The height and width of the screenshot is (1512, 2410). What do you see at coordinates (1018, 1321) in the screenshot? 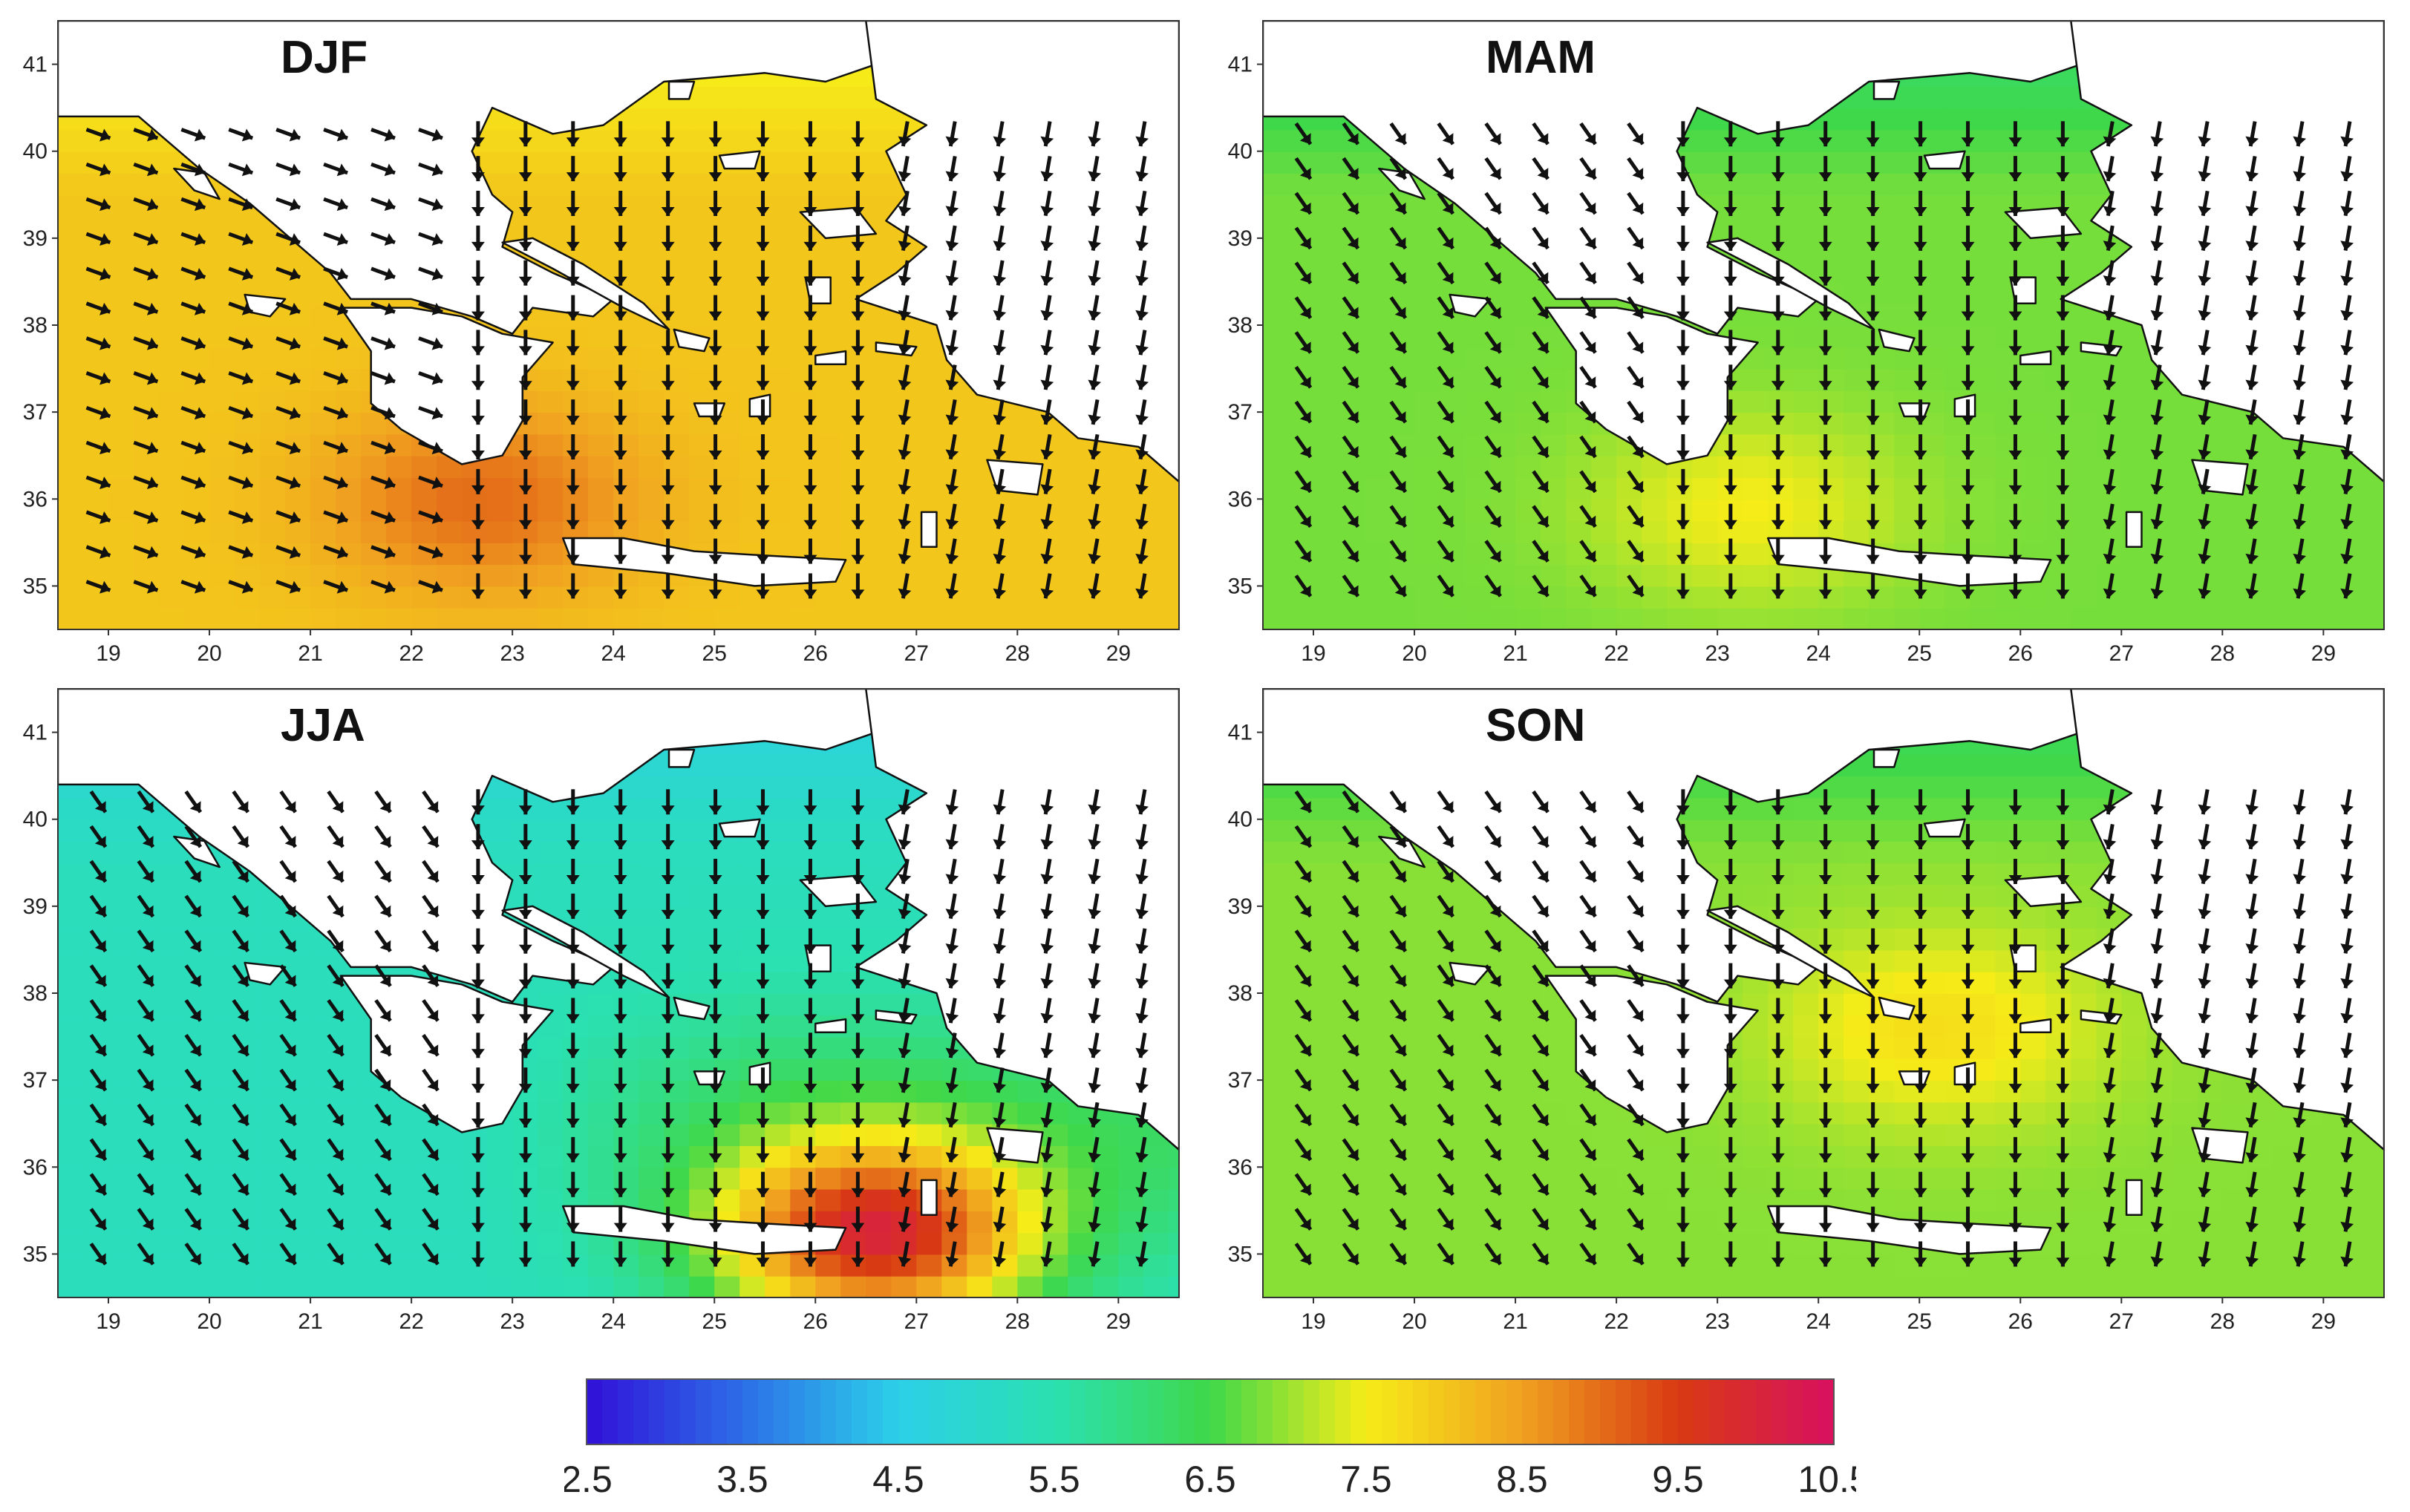
I see `x-tick-label: 28` at bounding box center [1018, 1321].